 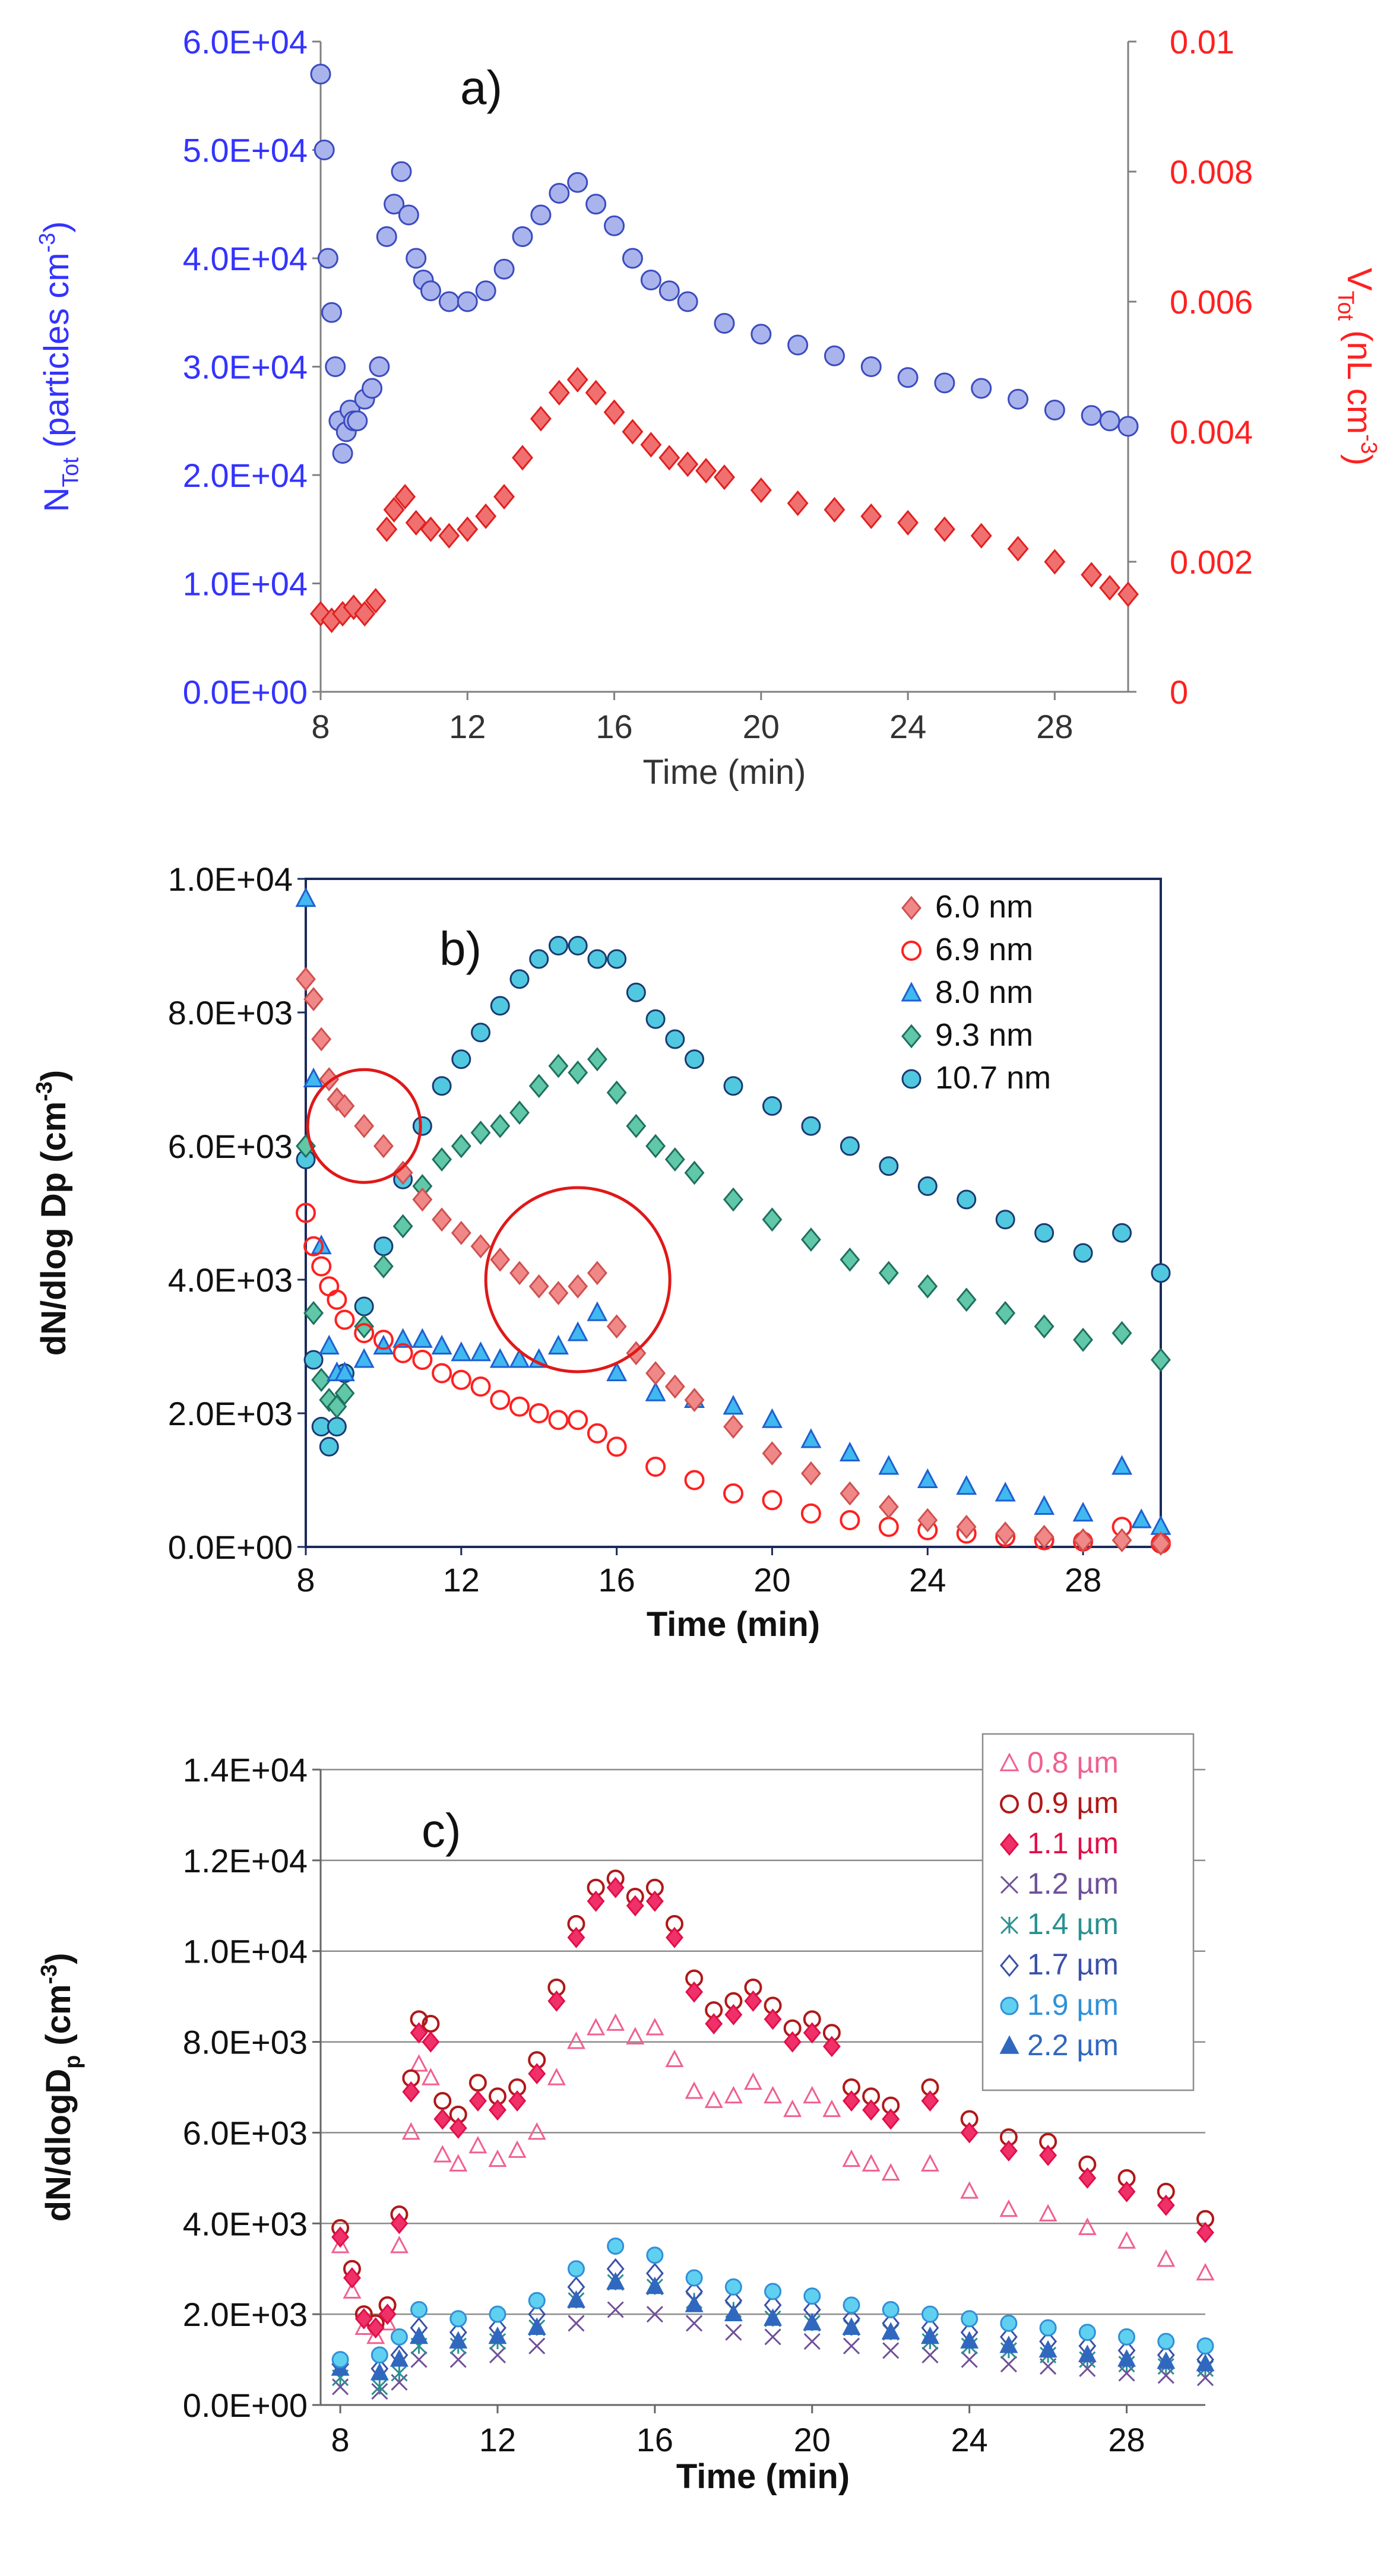 I want to click on y-tick-label-right: 0, so click(x=1179, y=692).